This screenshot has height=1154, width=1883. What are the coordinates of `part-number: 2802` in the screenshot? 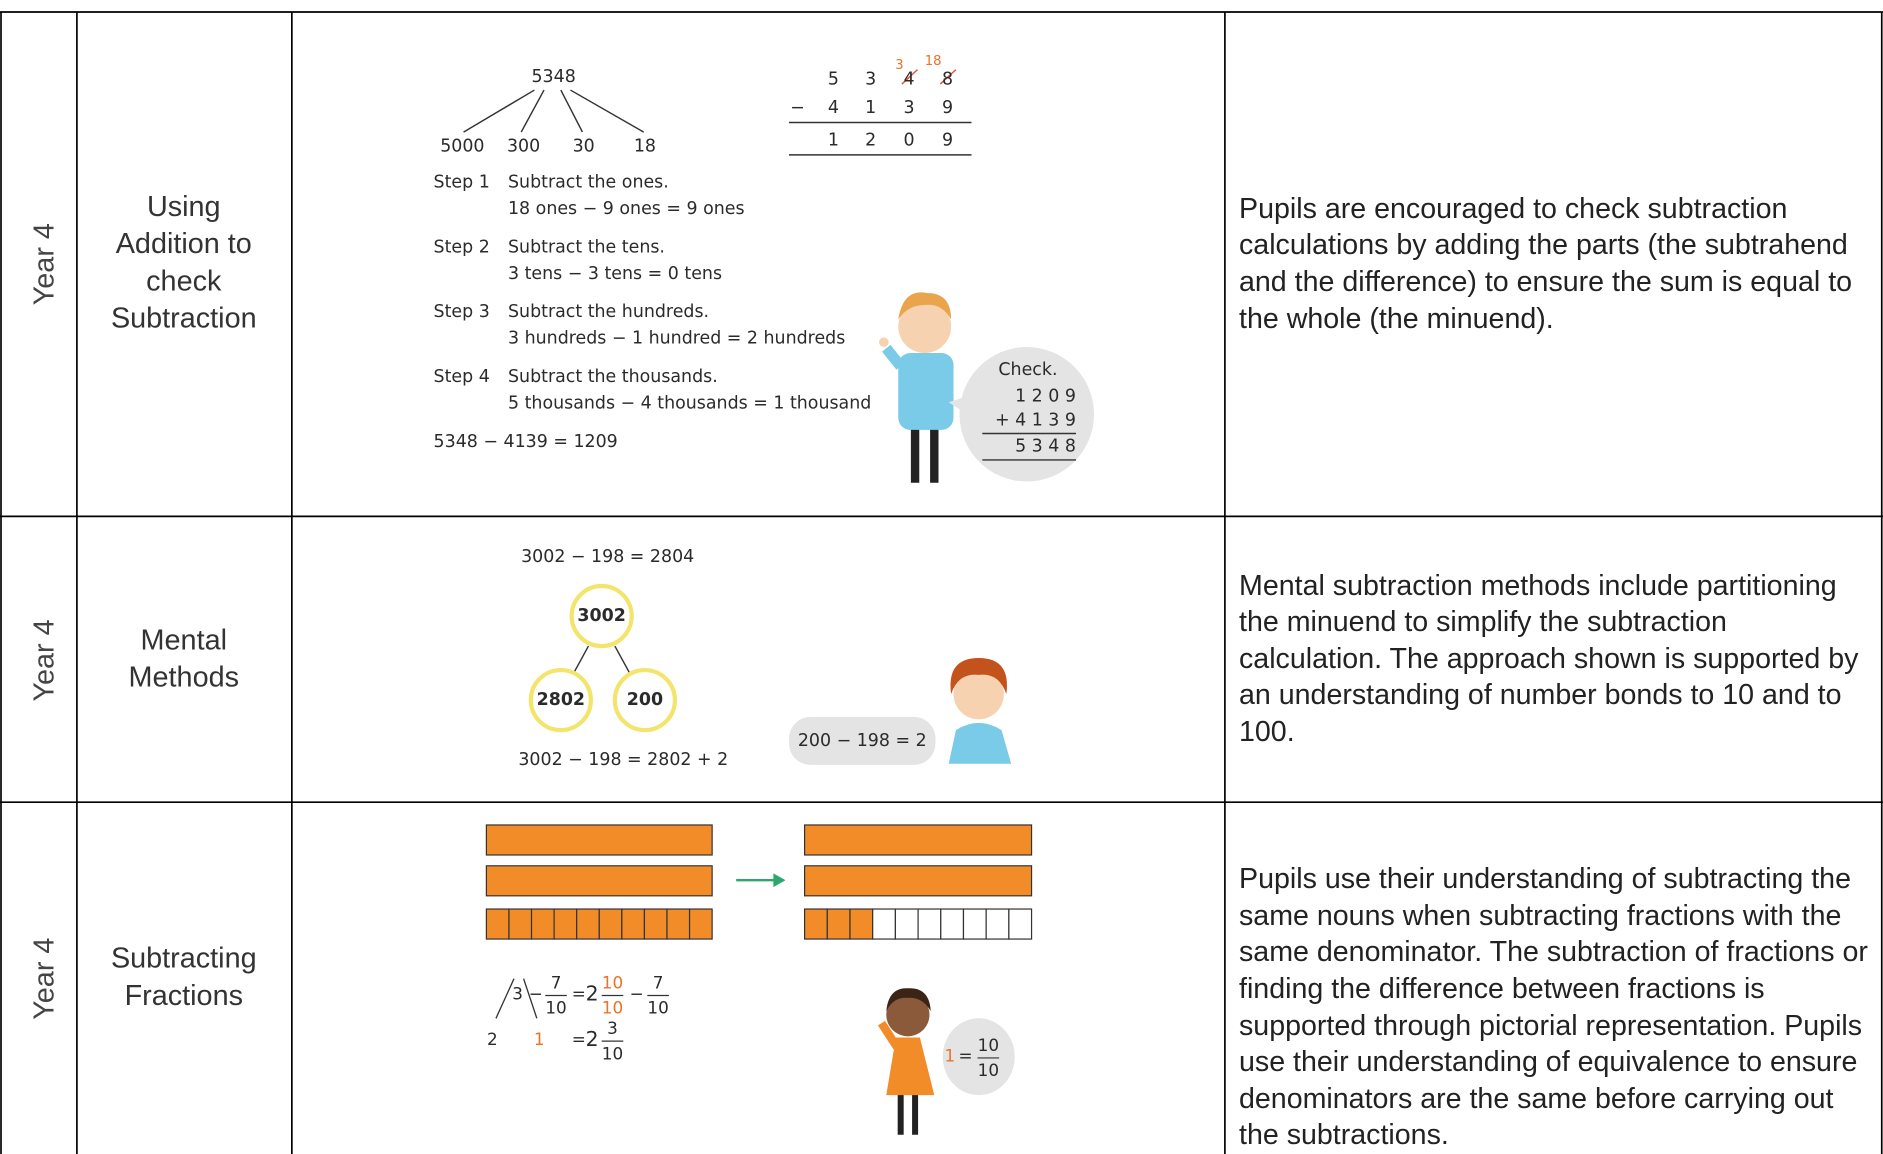 It's located at (561, 700).